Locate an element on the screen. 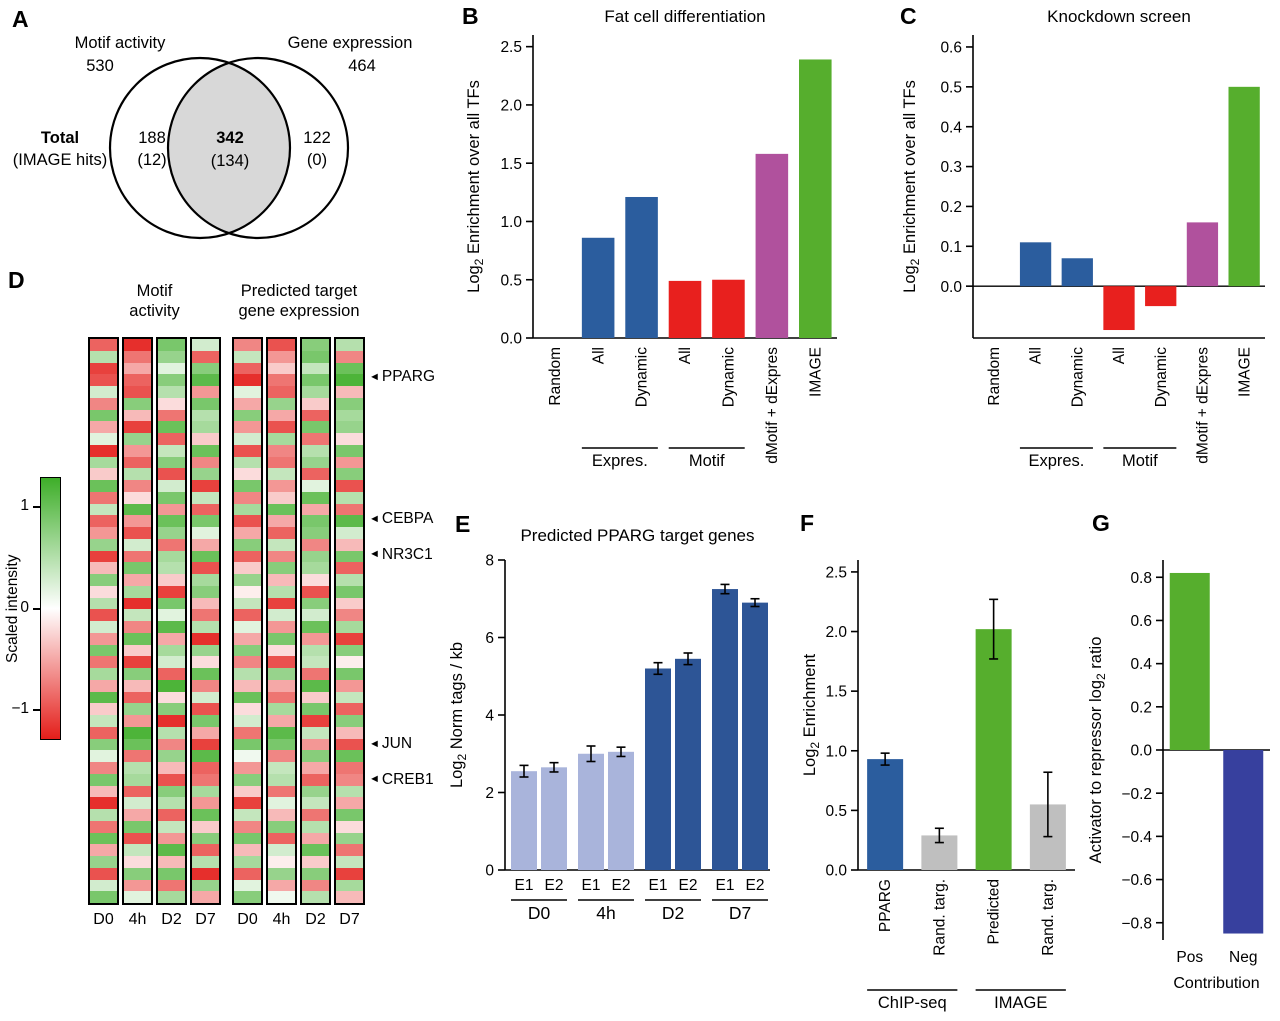 The height and width of the screenshot is (1021, 1280). y-tick-label: 0.3 is located at coordinates (951, 167).